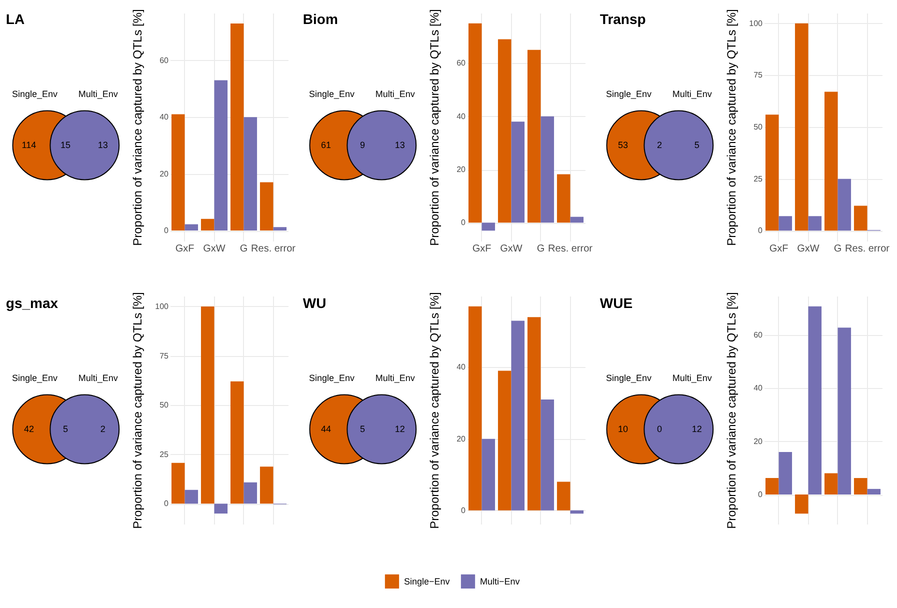 This screenshot has height=608, width=897. What do you see at coordinates (362, 145) in the screenshot?
I see `text: 9` at bounding box center [362, 145].